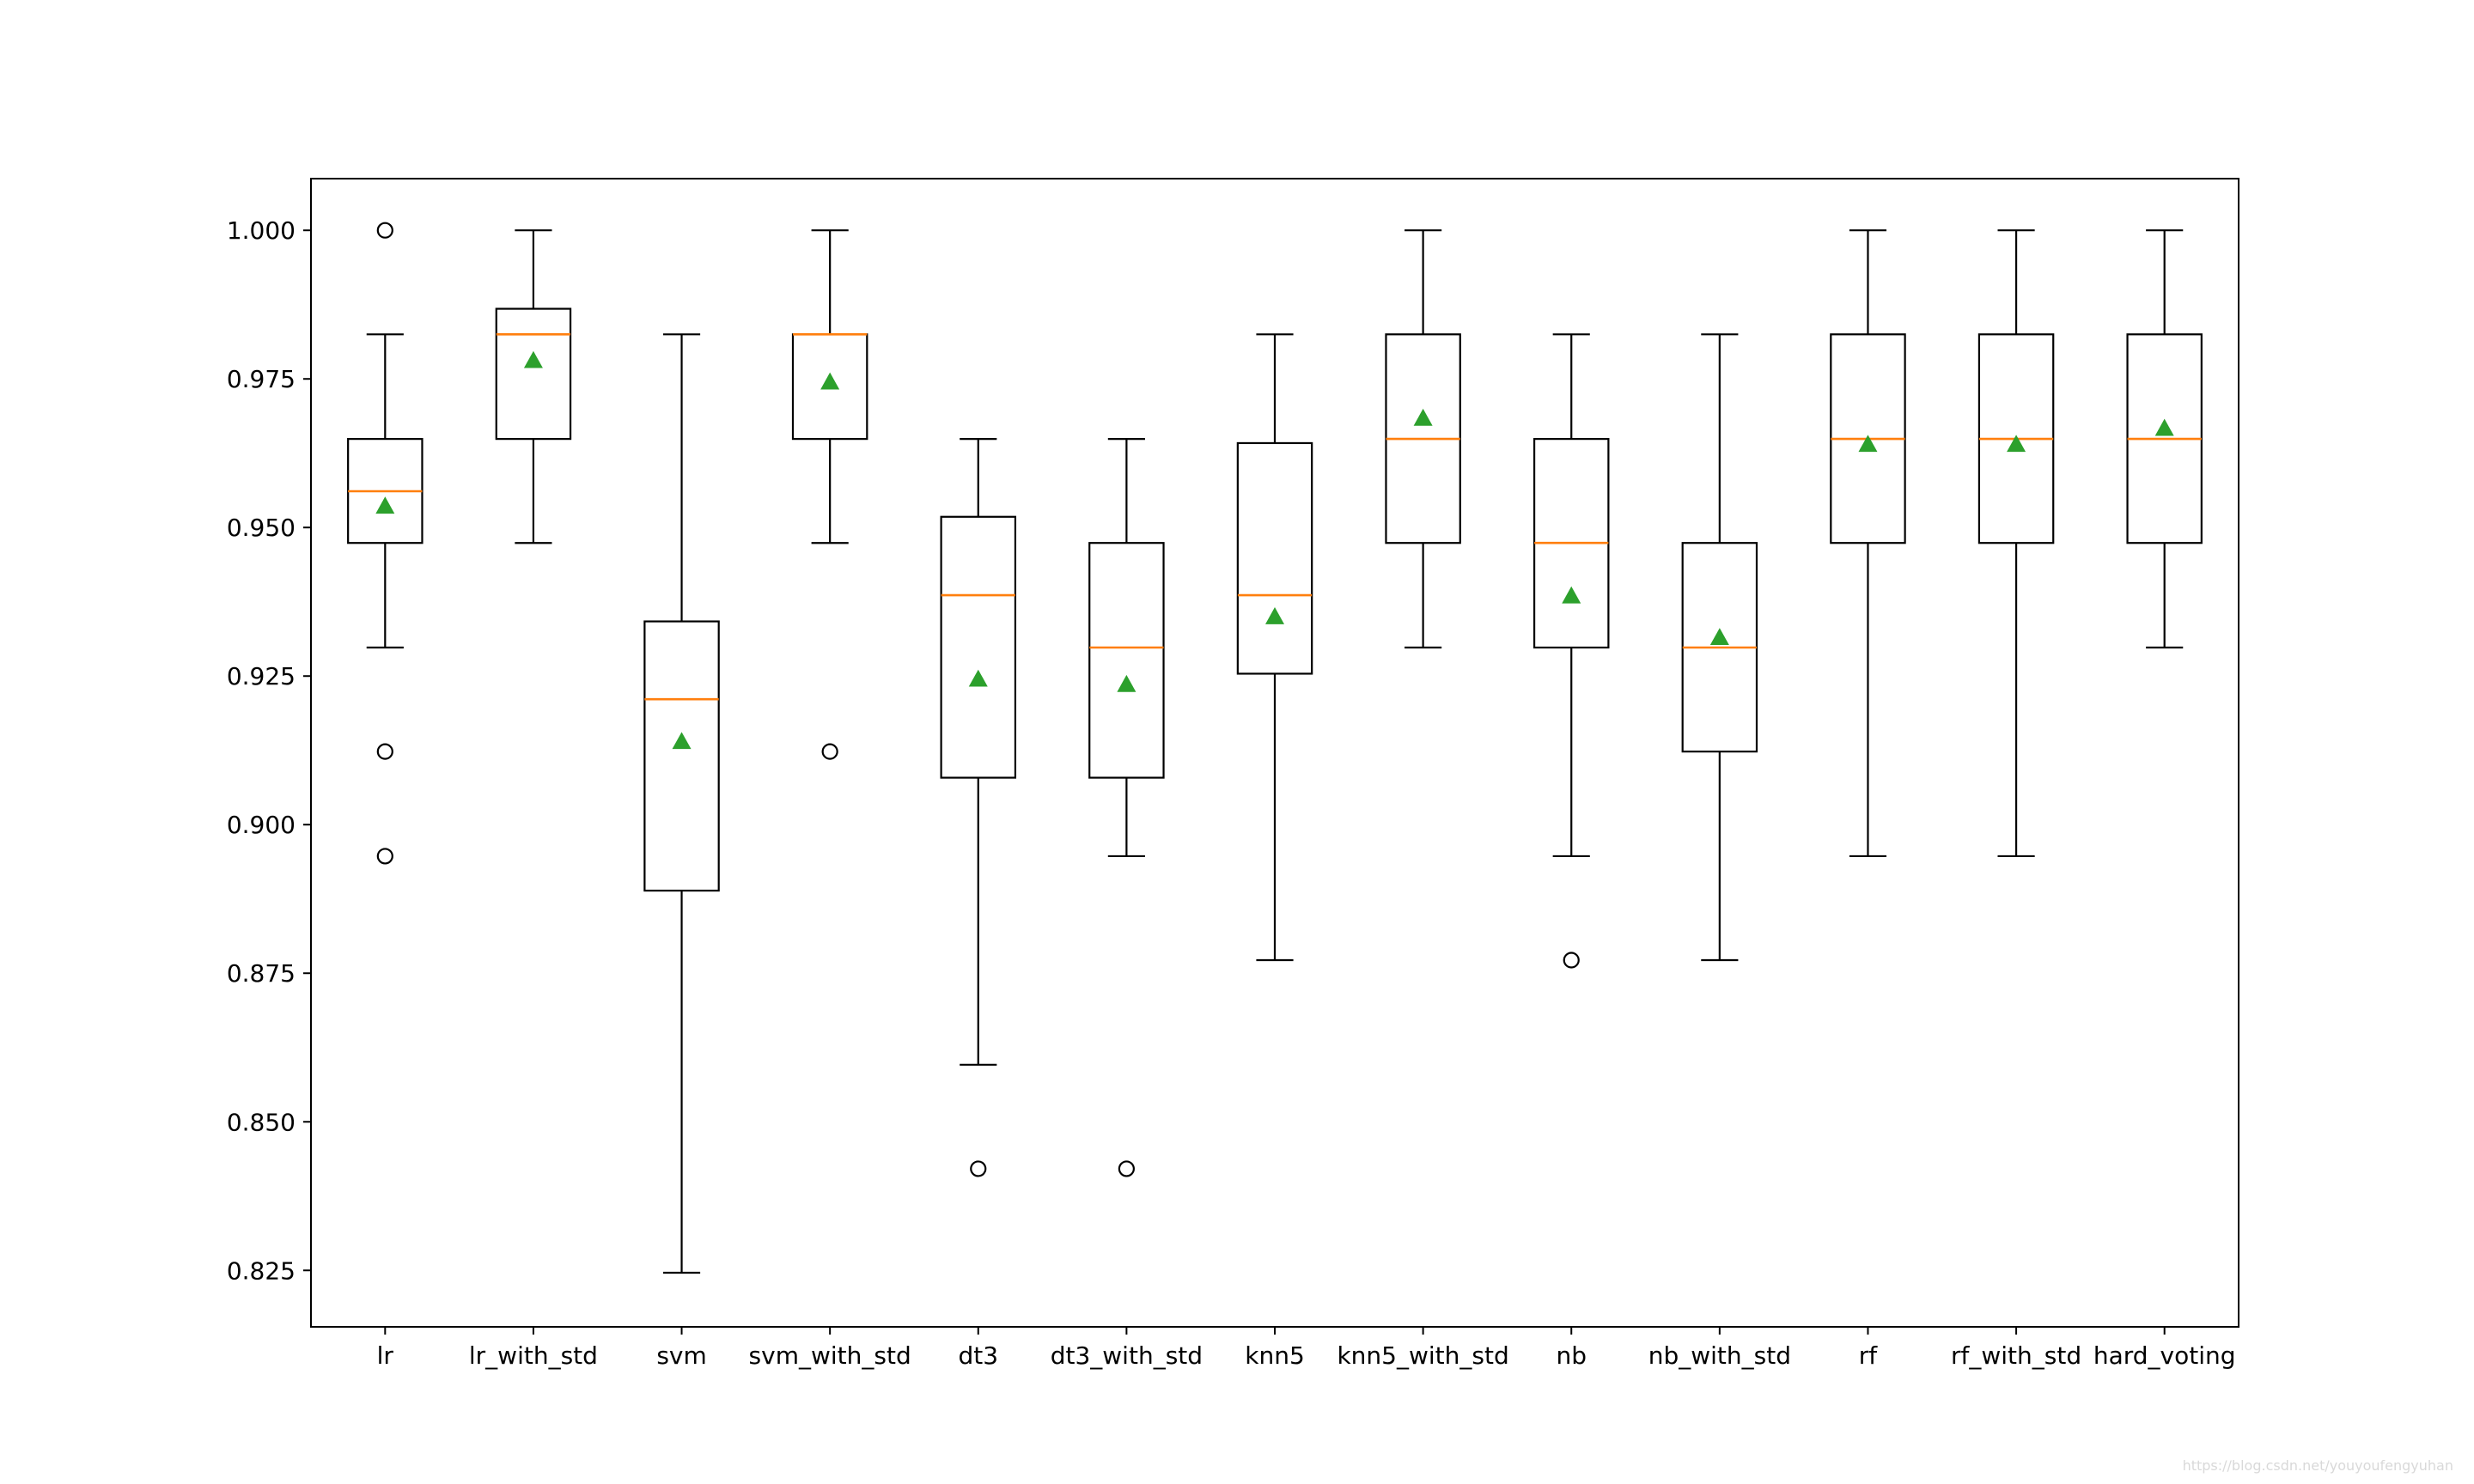  What do you see at coordinates (829, 494) in the screenshot?
I see `box-svm_with_std` at bounding box center [829, 494].